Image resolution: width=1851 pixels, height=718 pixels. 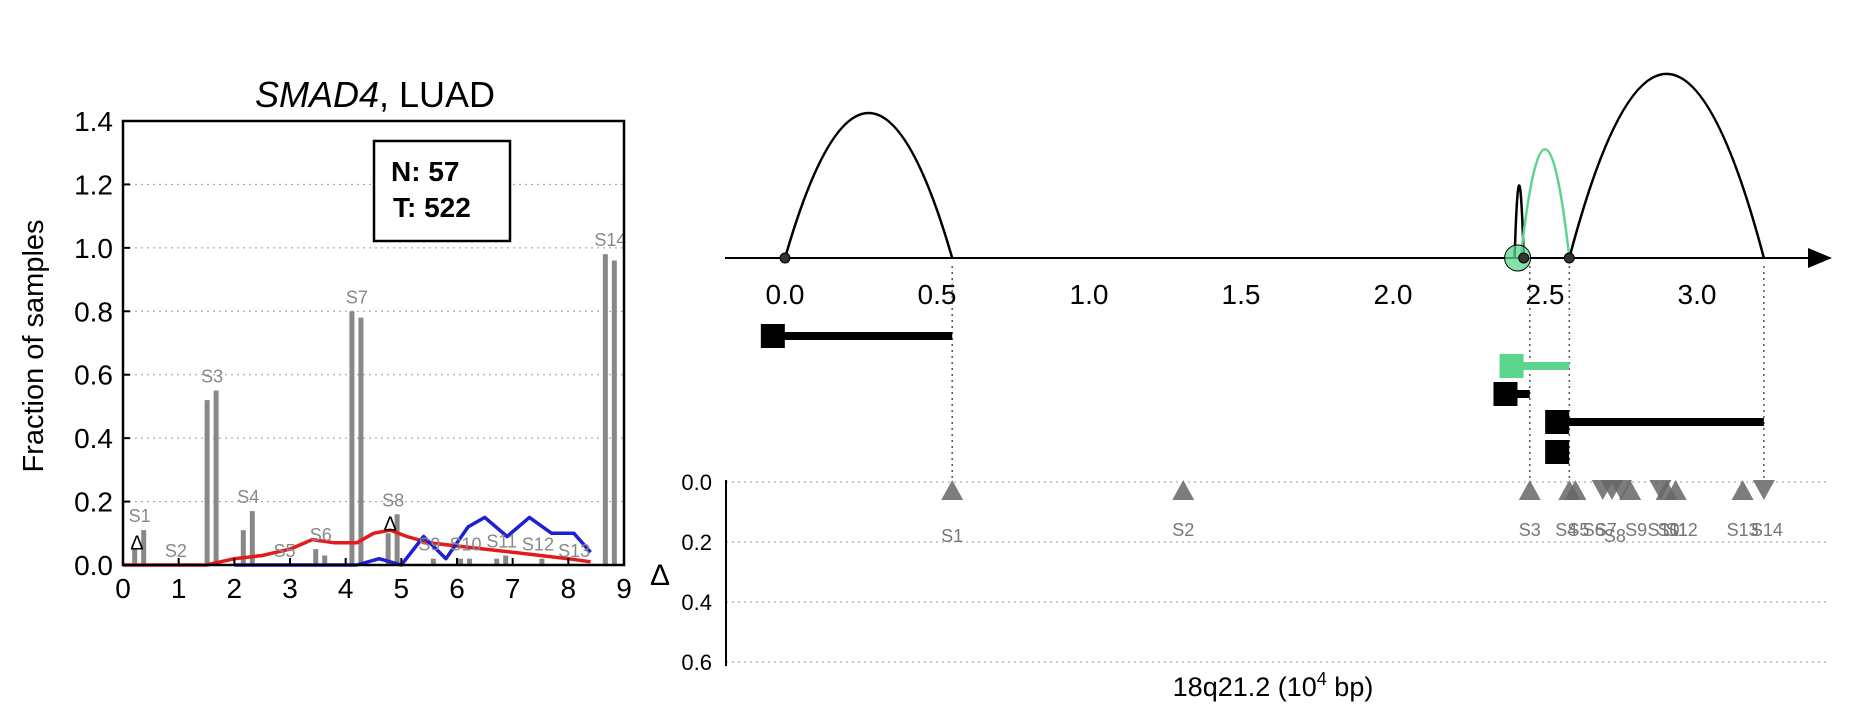 I want to click on site-label: S4, so click(x=1566, y=530).